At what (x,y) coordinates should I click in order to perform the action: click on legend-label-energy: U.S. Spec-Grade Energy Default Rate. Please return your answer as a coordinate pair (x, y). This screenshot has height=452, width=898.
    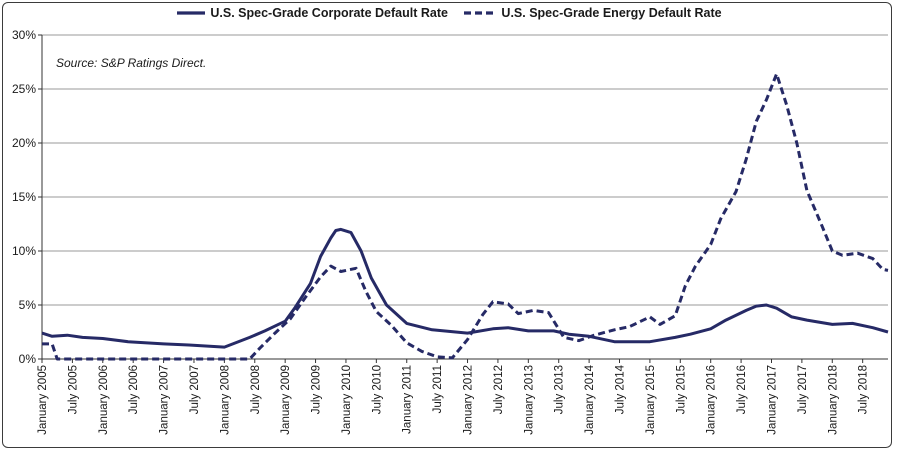
    Looking at the image, I should click on (611, 13).